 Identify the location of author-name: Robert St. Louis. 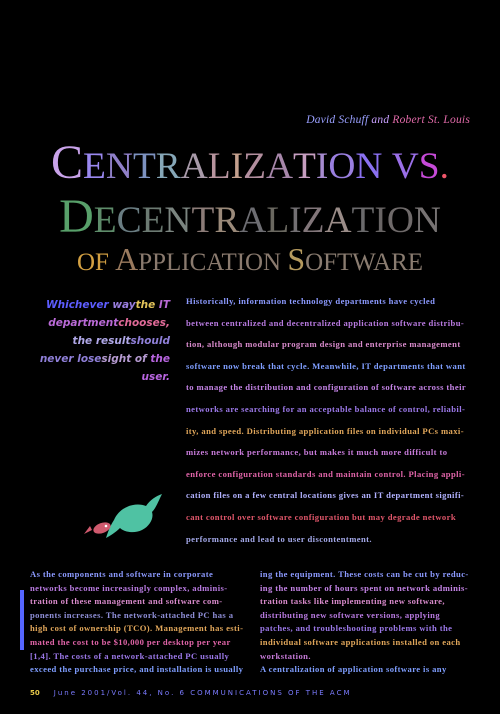
(431, 120).